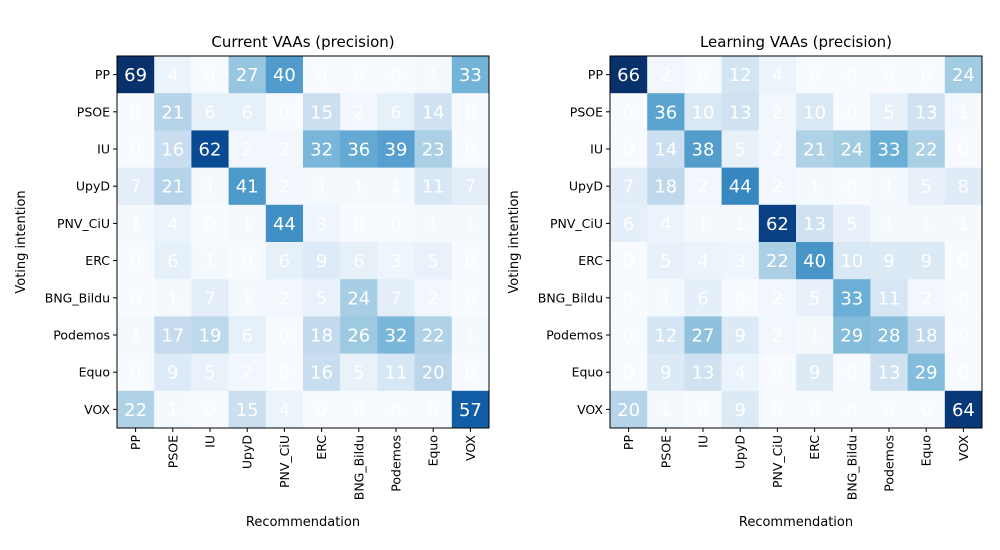 The width and height of the screenshot is (1000, 550). What do you see at coordinates (358, 467) in the screenshot?
I see `x-tick-label: BNG_Bildu` at bounding box center [358, 467].